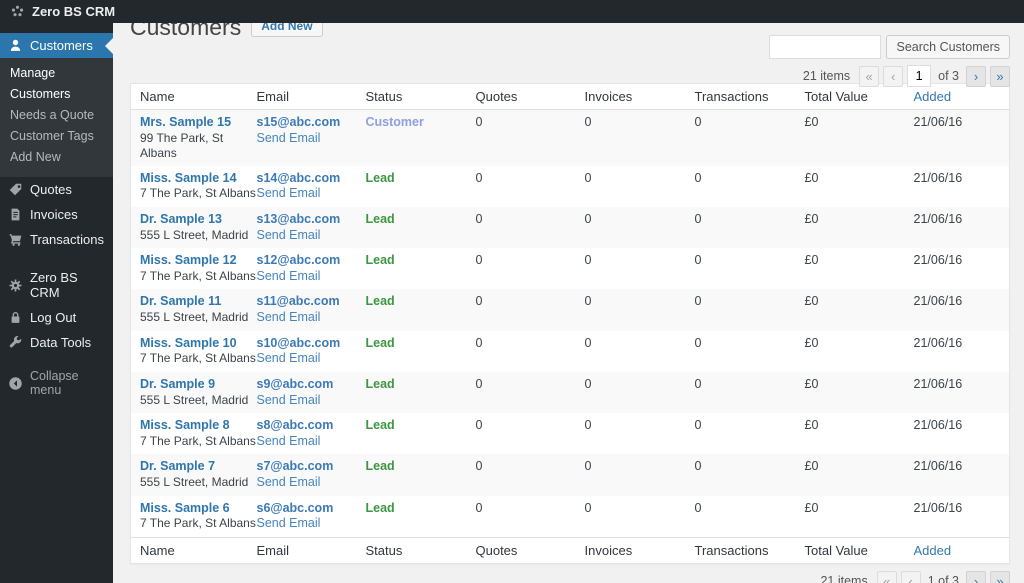 This screenshot has height=583, width=1024. I want to click on submenu-item-manage-customers: Manage Customers, so click(40, 83).